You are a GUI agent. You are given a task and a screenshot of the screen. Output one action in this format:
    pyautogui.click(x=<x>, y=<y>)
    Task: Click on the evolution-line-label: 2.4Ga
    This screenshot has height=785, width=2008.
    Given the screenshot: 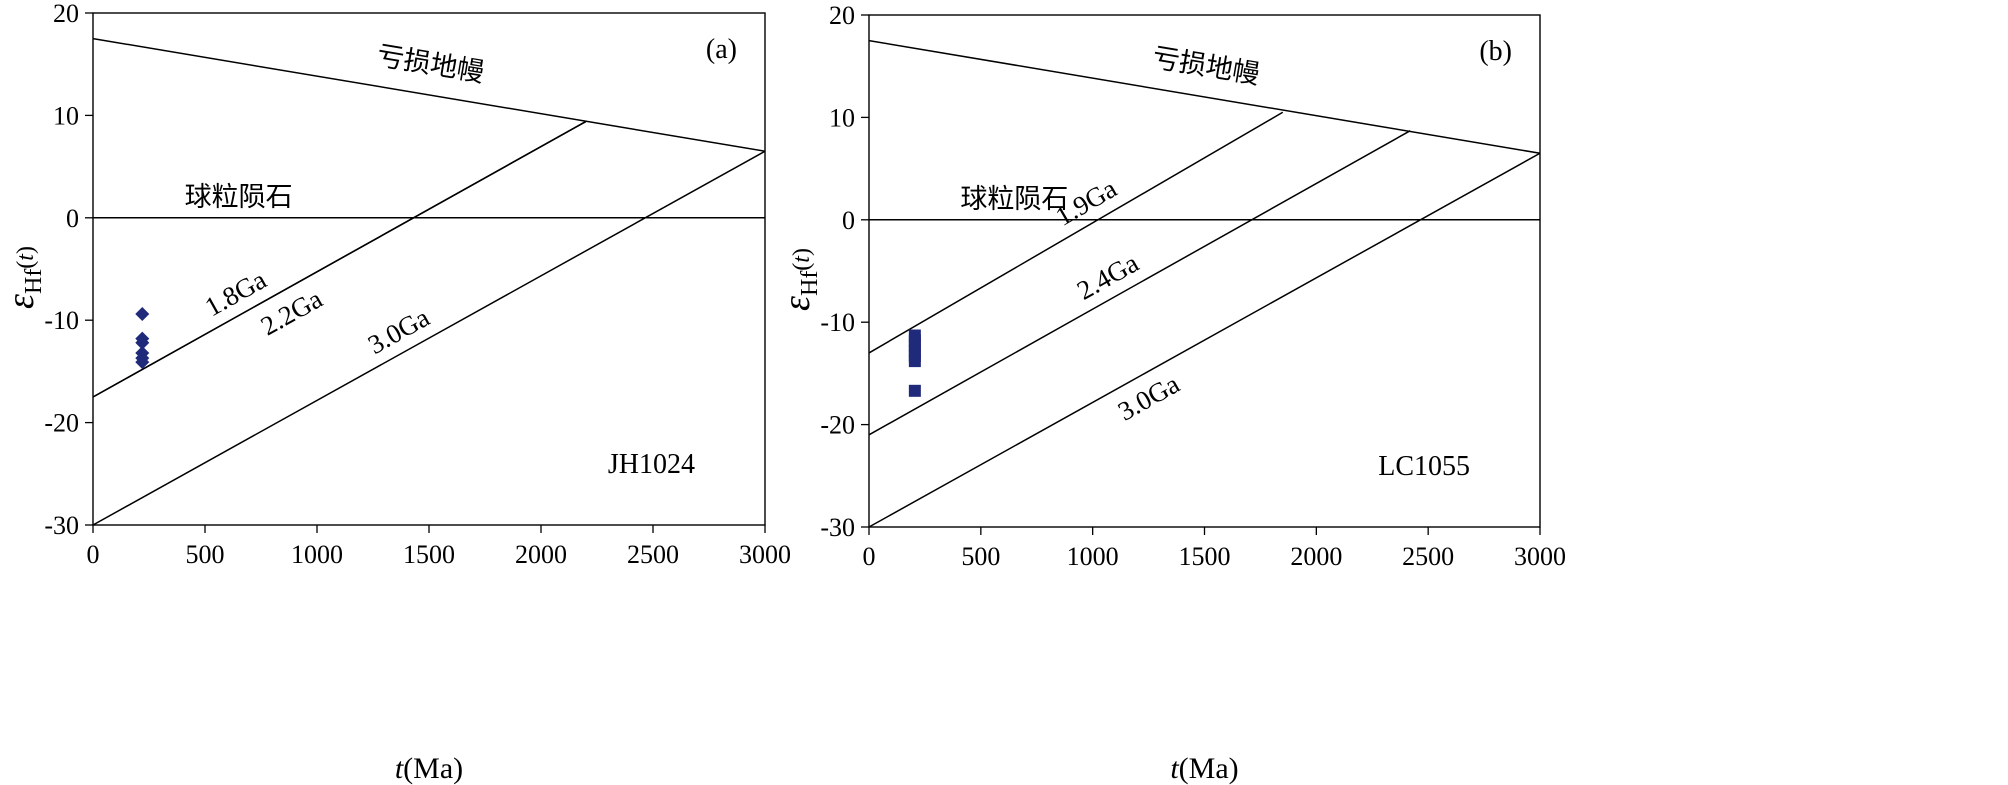 What is the action you would take?
    pyautogui.click(x=1108, y=277)
    